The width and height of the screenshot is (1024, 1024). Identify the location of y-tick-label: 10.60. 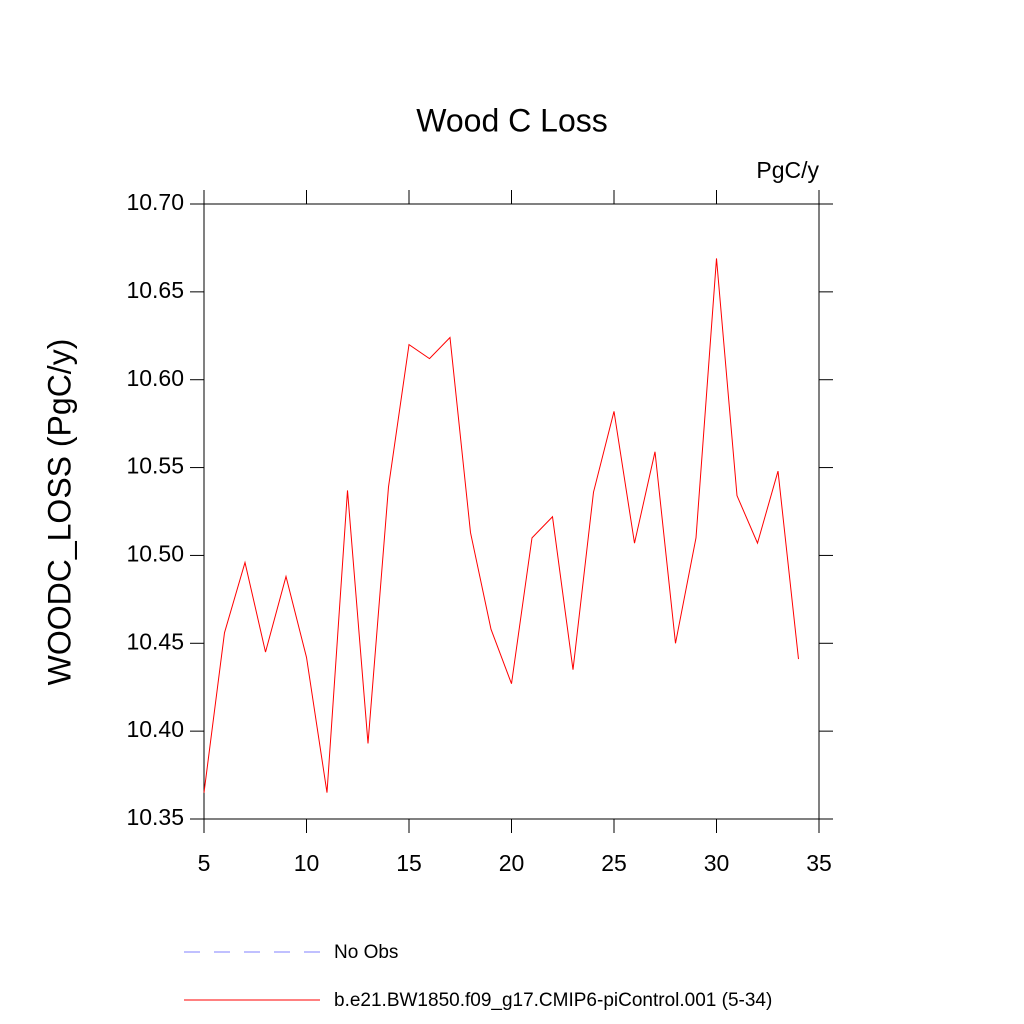
(155, 378).